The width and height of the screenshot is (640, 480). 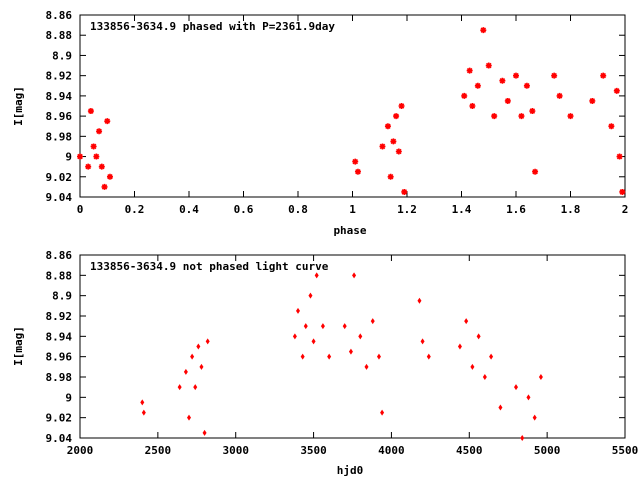 What do you see at coordinates (62, 55) in the screenshot?
I see `y-tick-label: 8.9` at bounding box center [62, 55].